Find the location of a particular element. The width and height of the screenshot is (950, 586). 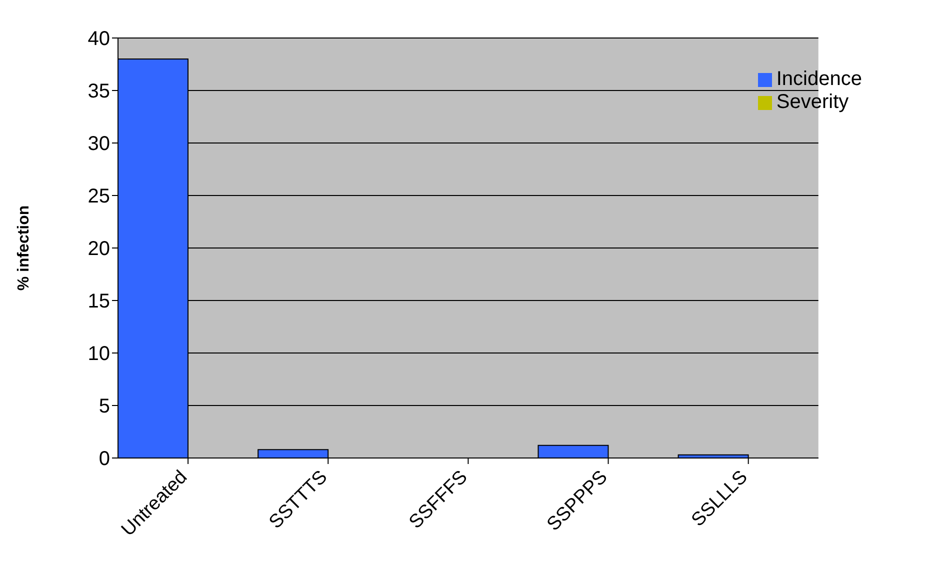

y-tick-label: 25 is located at coordinates (99, 197).